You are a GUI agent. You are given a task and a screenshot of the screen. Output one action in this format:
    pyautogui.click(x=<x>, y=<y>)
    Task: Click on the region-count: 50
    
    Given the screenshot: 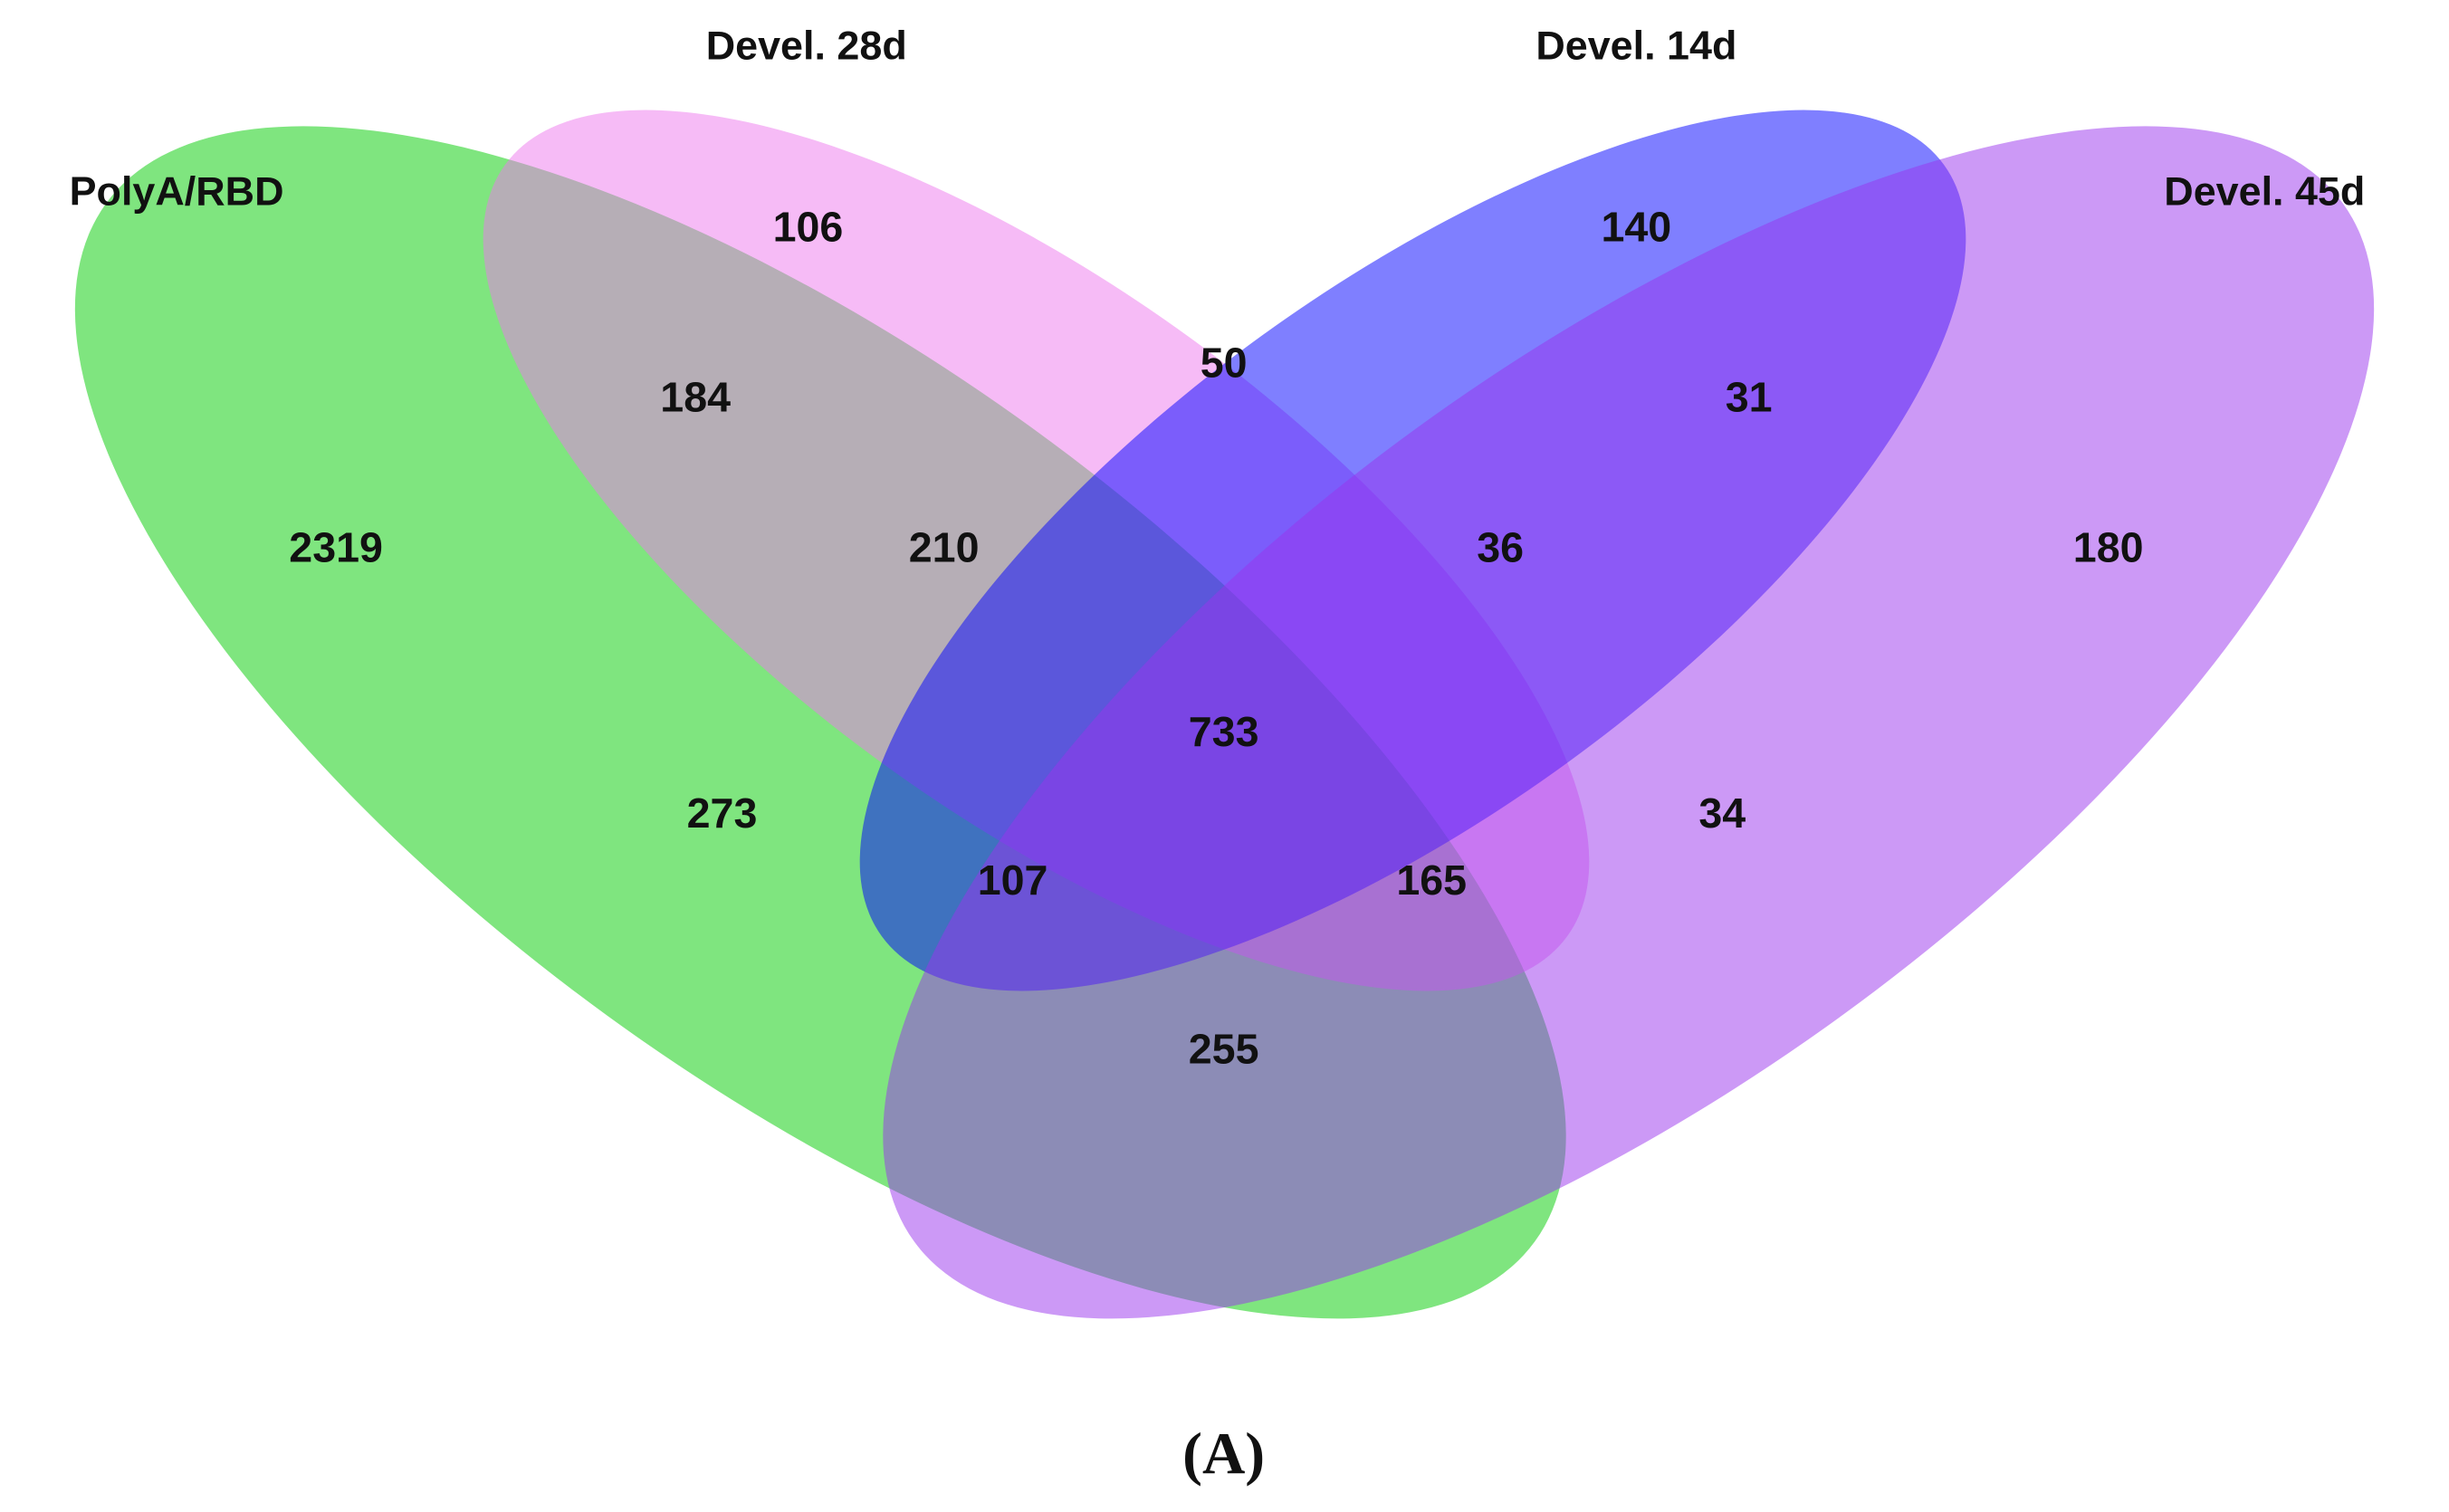 What is the action you would take?
    pyautogui.click(x=1224, y=363)
    